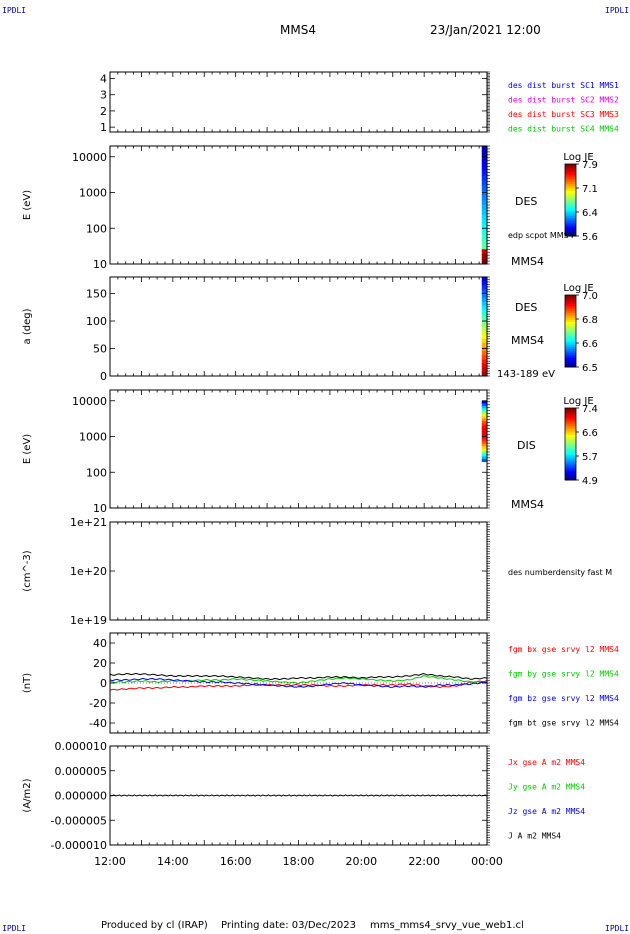 This screenshot has width=630, height=934. What do you see at coordinates (100, 349) in the screenshot?
I see `y-tick-label: 50` at bounding box center [100, 349].